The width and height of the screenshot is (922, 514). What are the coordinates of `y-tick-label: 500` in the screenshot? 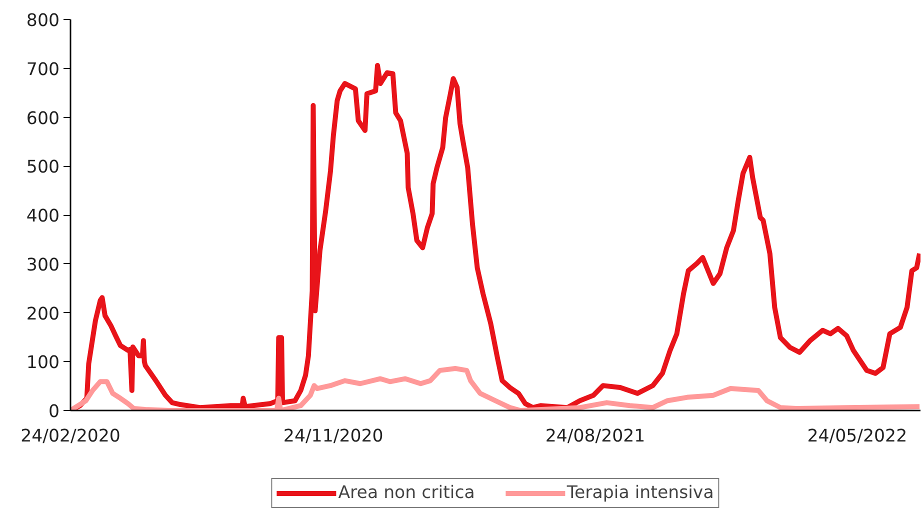 It's located at (43, 168).